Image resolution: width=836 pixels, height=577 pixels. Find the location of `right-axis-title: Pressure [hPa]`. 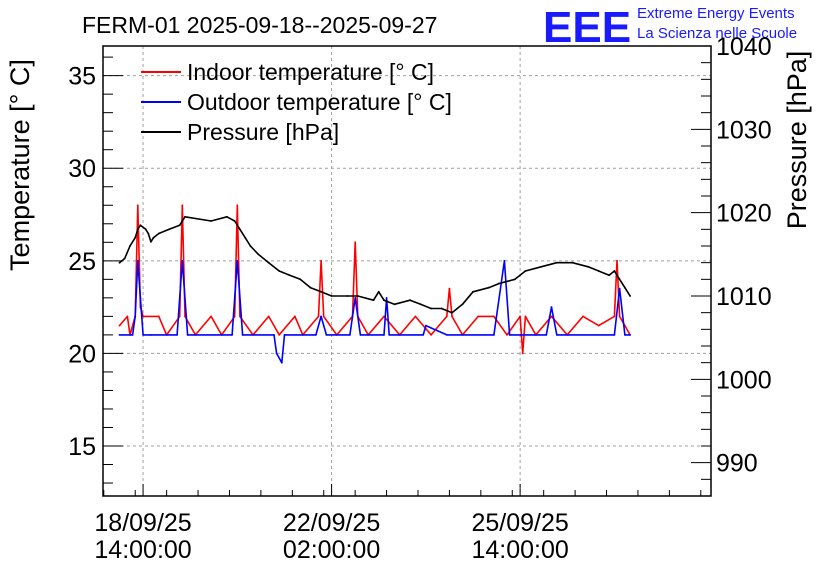

right-axis-title: Pressure [hPa] is located at coordinates (797, 140).